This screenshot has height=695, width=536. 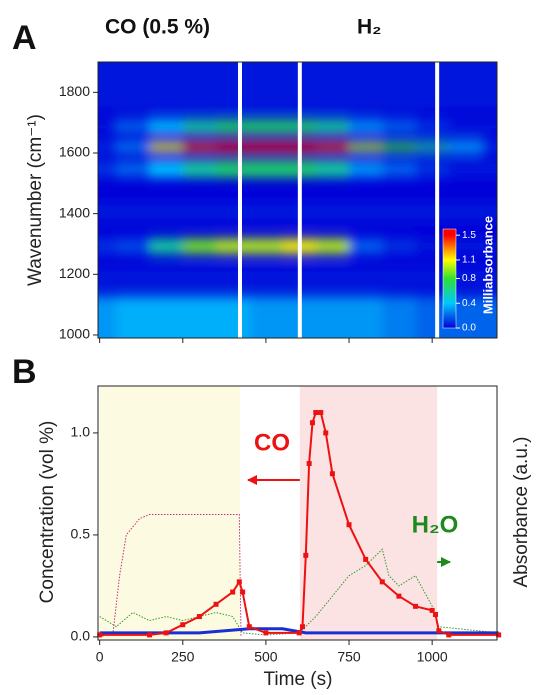 What do you see at coordinates (183, 657) in the screenshot?
I see `x-tick-label: 250` at bounding box center [183, 657].